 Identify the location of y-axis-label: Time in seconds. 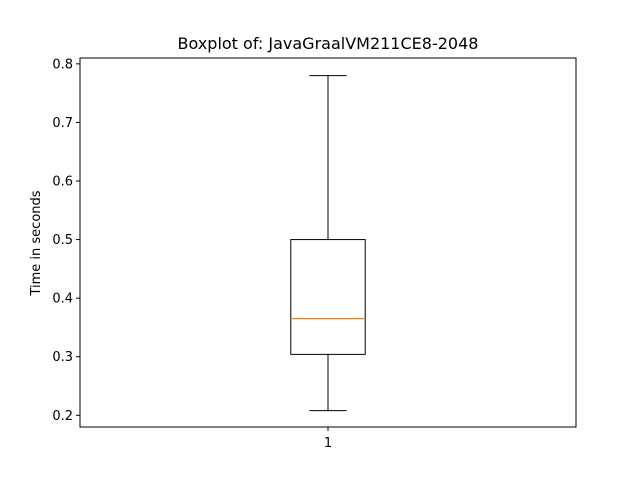
(36, 243).